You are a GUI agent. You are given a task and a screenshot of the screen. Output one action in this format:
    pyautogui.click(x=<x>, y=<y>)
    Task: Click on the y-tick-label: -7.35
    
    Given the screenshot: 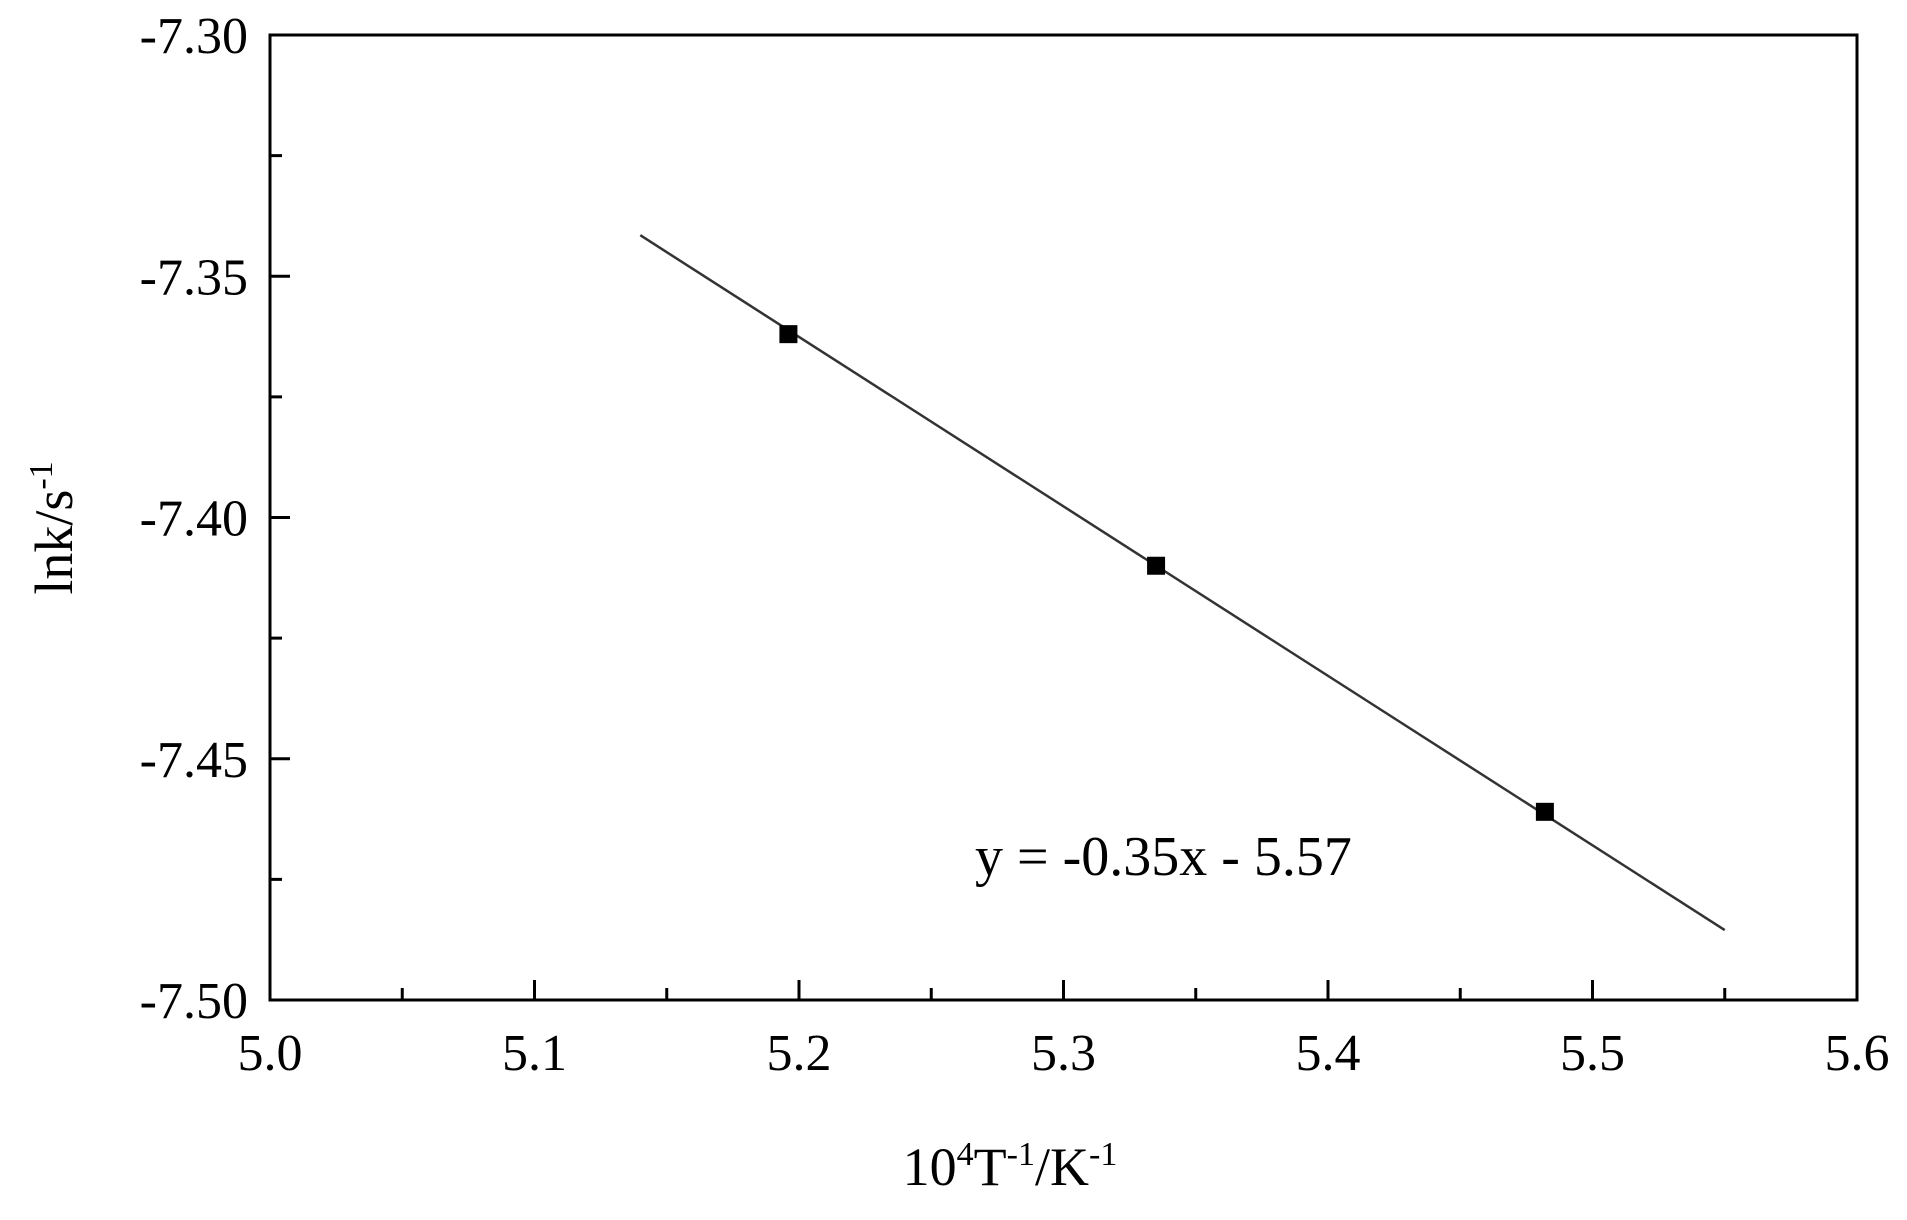 What is the action you would take?
    pyautogui.click(x=194, y=277)
    